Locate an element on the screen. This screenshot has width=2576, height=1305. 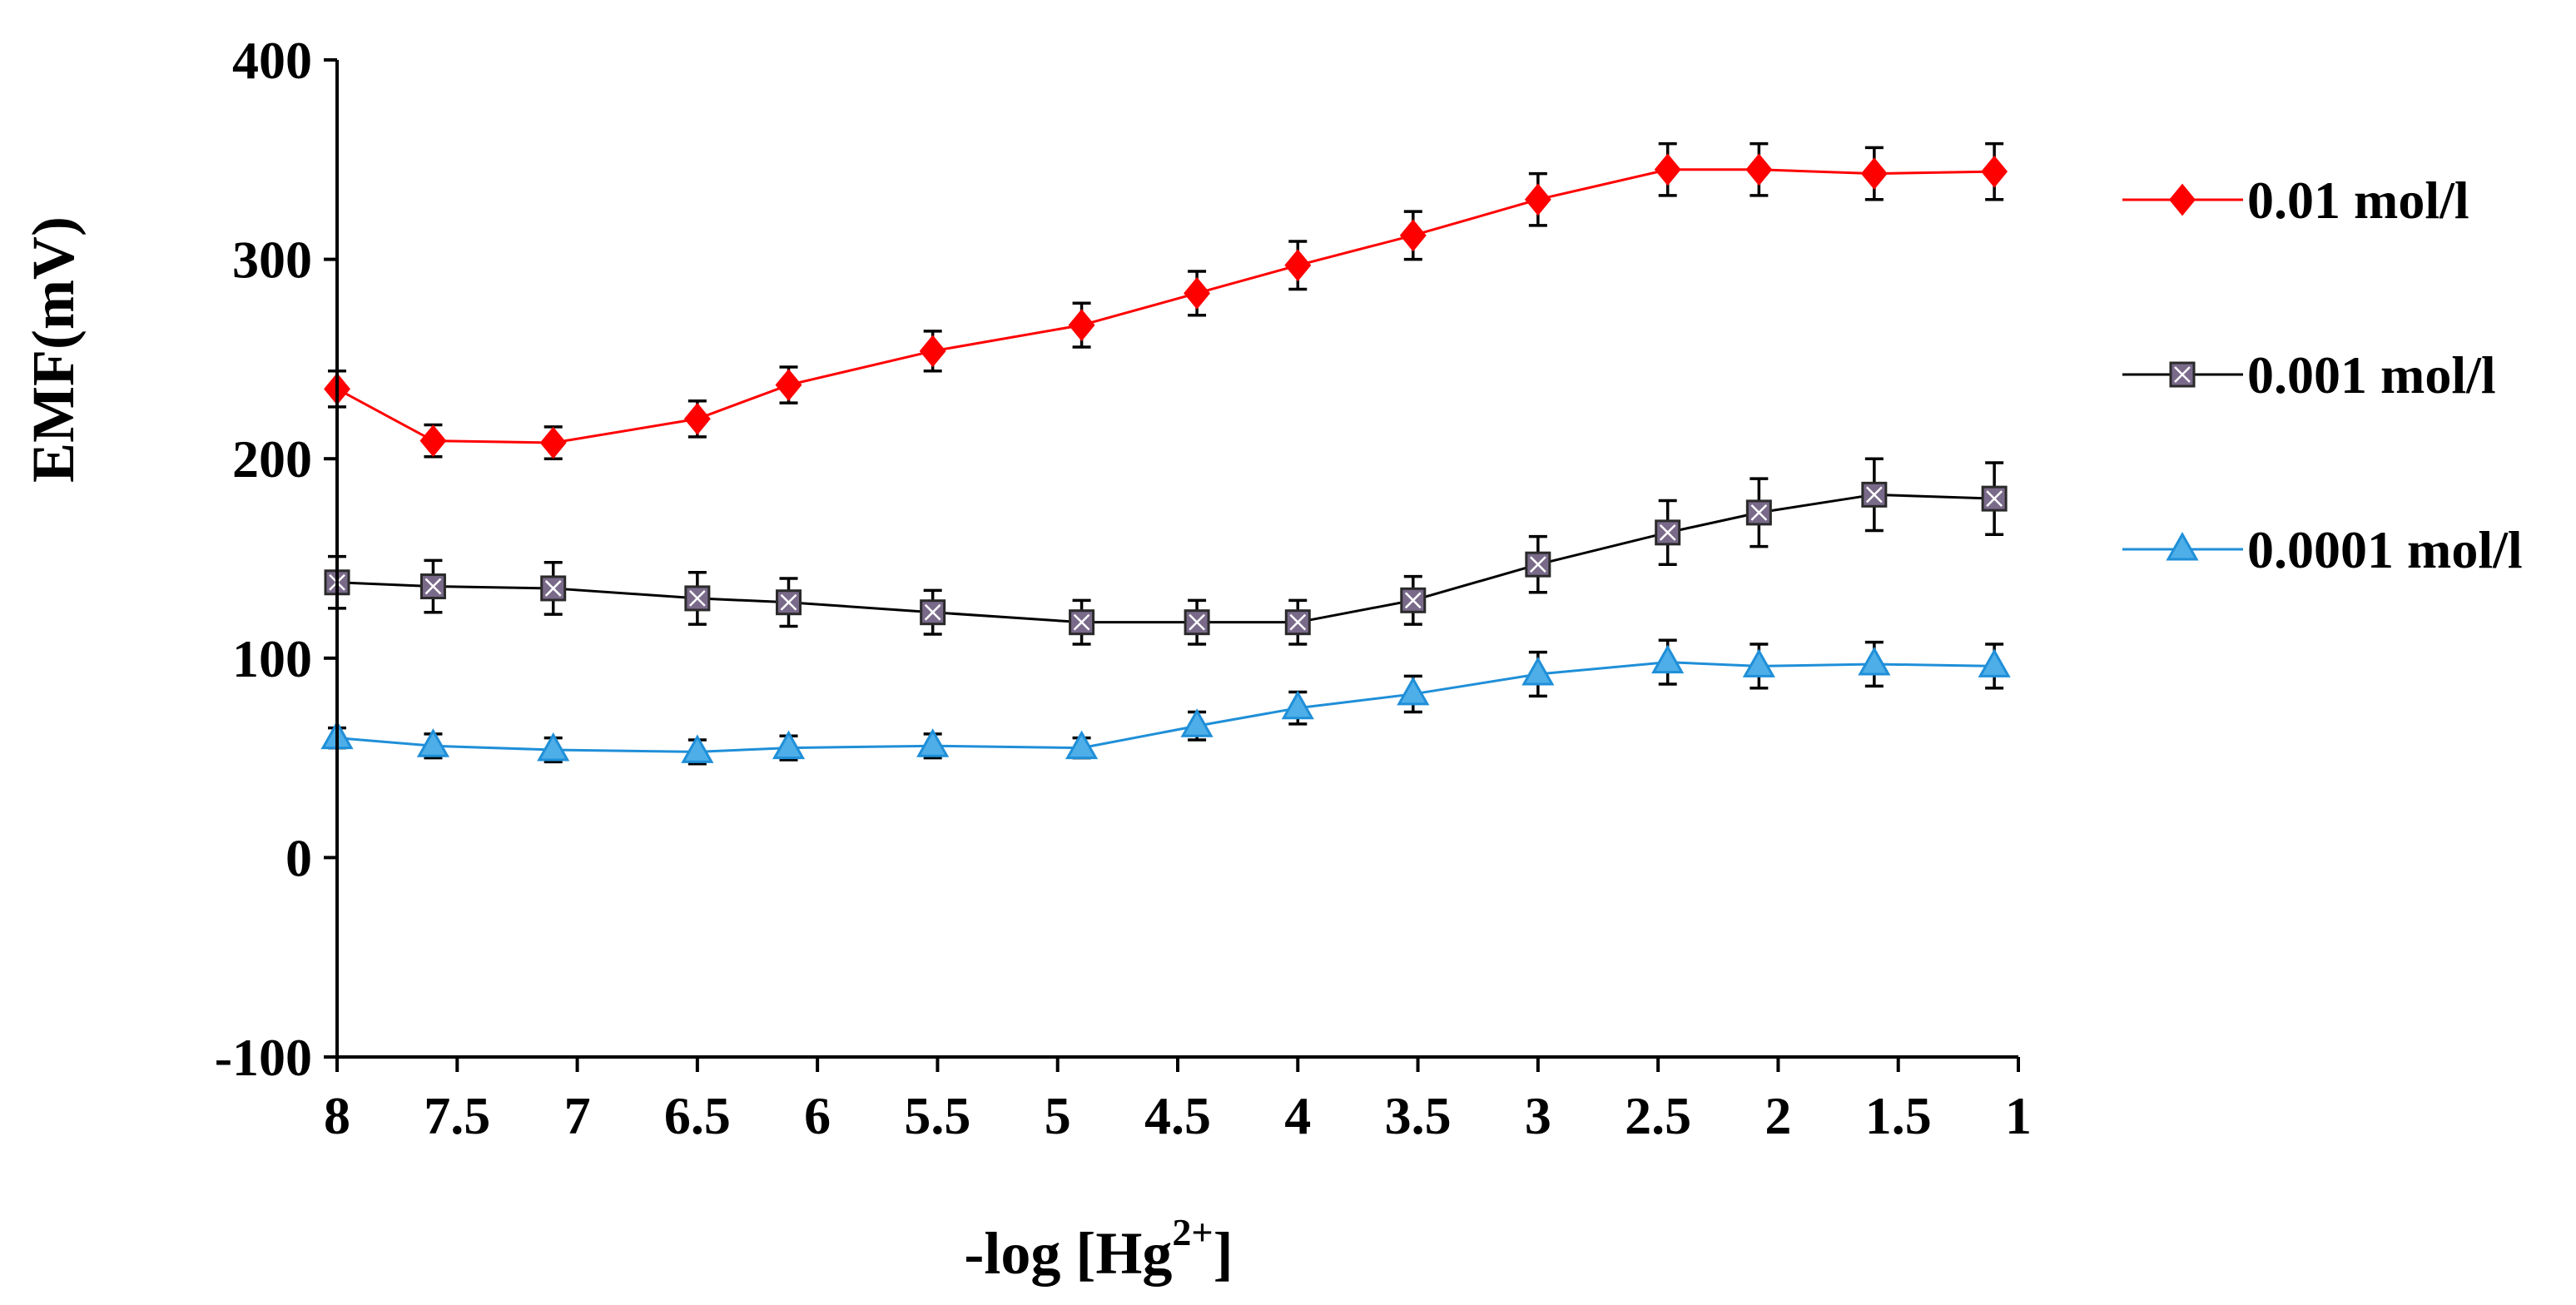
x-tick-label: 6 is located at coordinates (817, 1115).